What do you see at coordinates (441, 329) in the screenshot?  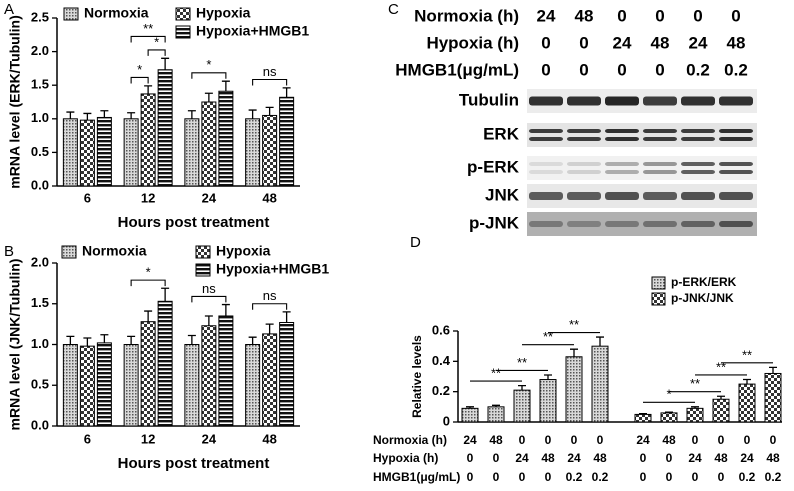 I see `y-tick-label: 0.6` at bounding box center [441, 329].